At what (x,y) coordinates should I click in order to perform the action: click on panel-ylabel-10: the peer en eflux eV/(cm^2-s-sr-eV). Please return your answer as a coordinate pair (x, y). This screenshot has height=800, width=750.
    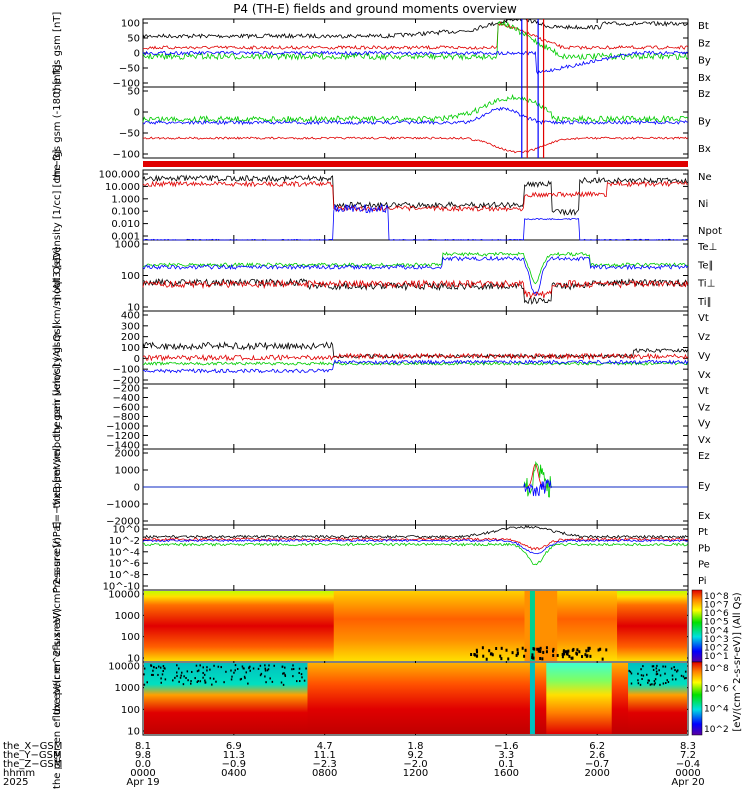
    Looking at the image, I should click on (57, 698).